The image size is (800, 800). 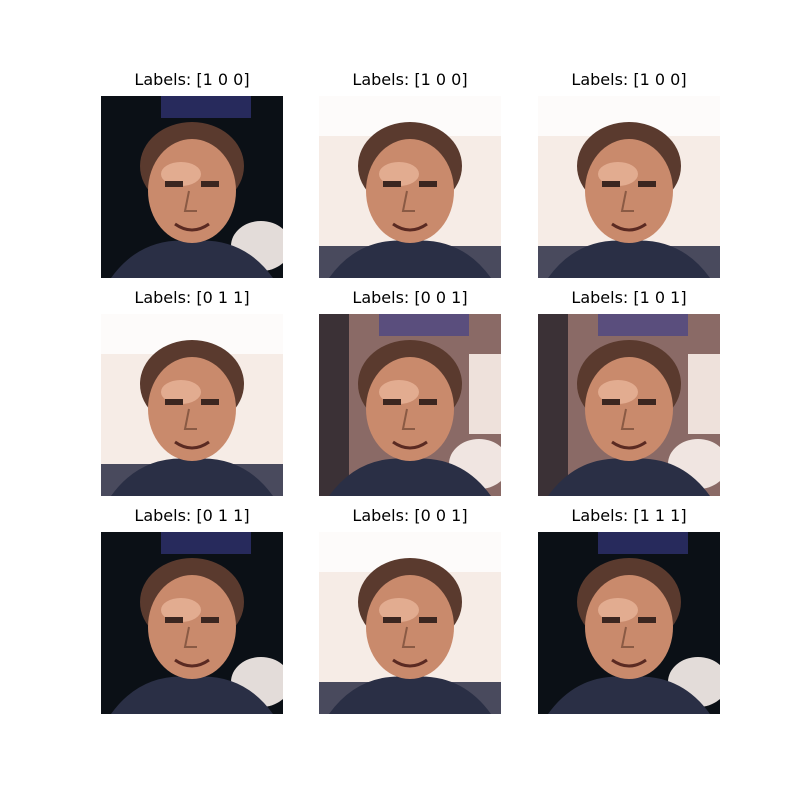 I want to click on sample-title: Labels: [1 0 1], so click(x=629, y=297).